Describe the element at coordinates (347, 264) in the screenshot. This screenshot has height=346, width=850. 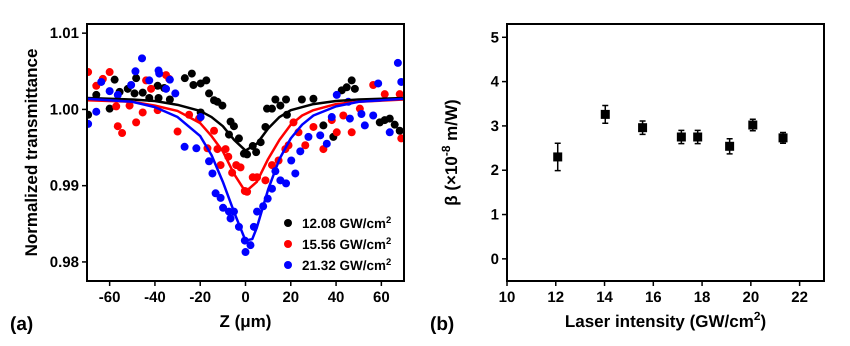
I see `legend-label: 21.32 GW/cm$^{2}$` at that location.